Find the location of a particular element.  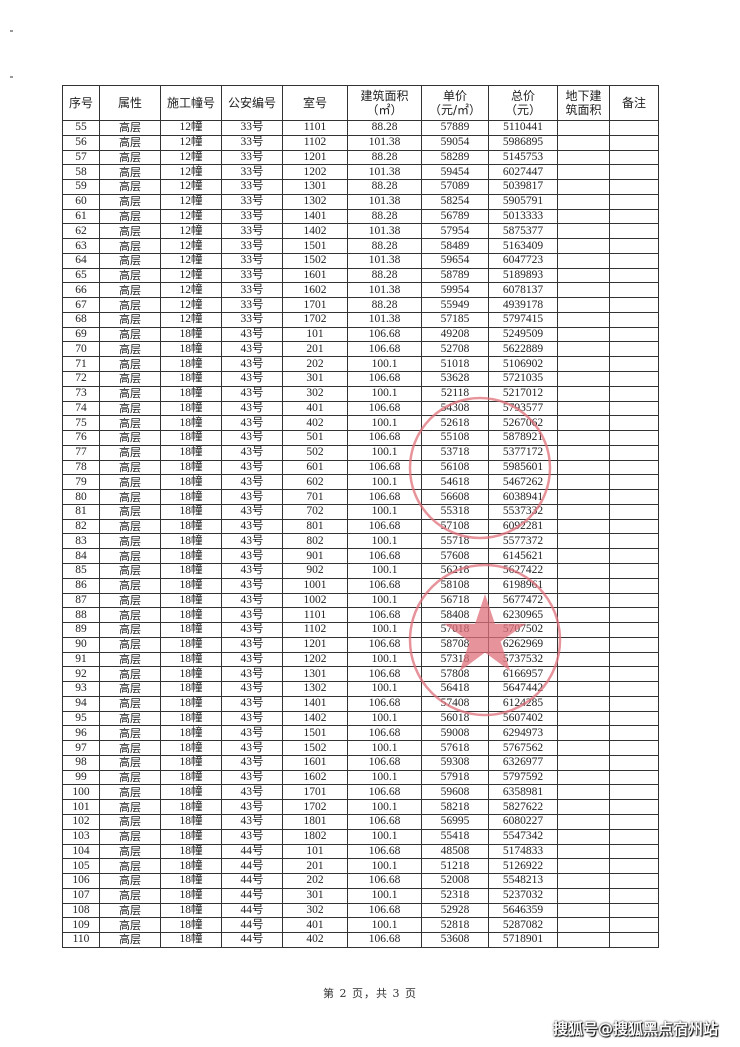

row-number: 63 is located at coordinates (81, 246).